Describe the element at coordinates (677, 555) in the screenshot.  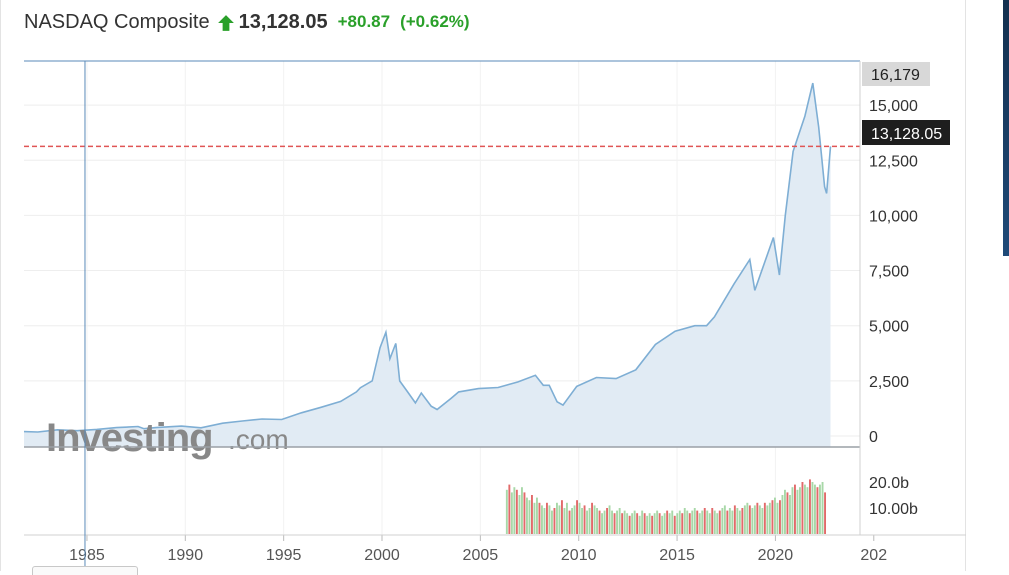
I see `x-tick-label: 2015` at that location.